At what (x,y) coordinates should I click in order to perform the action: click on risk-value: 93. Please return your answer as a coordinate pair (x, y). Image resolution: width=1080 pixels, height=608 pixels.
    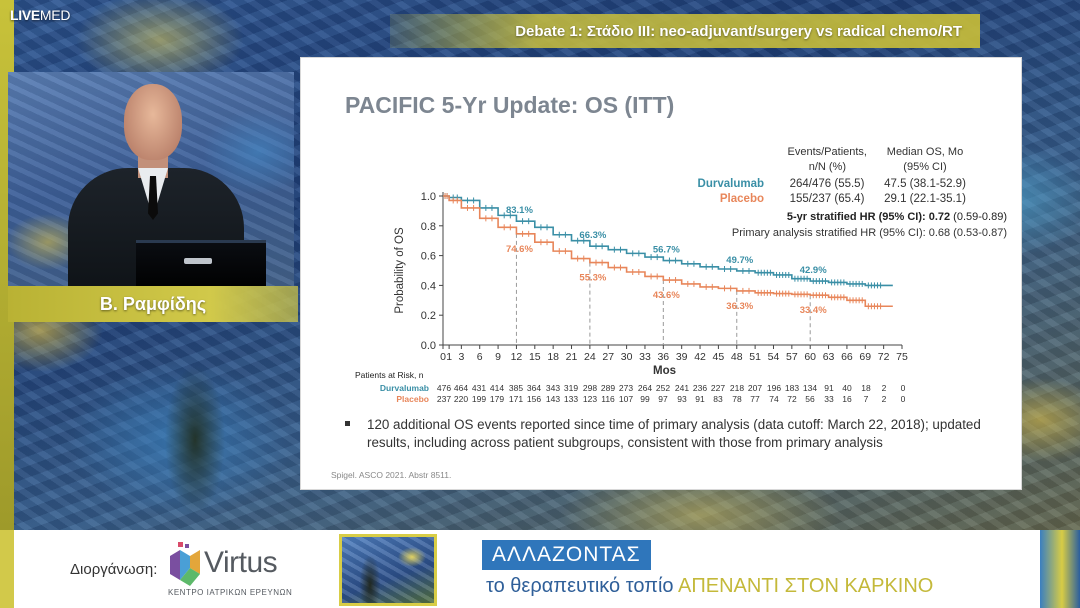
    Looking at the image, I should click on (682, 398).